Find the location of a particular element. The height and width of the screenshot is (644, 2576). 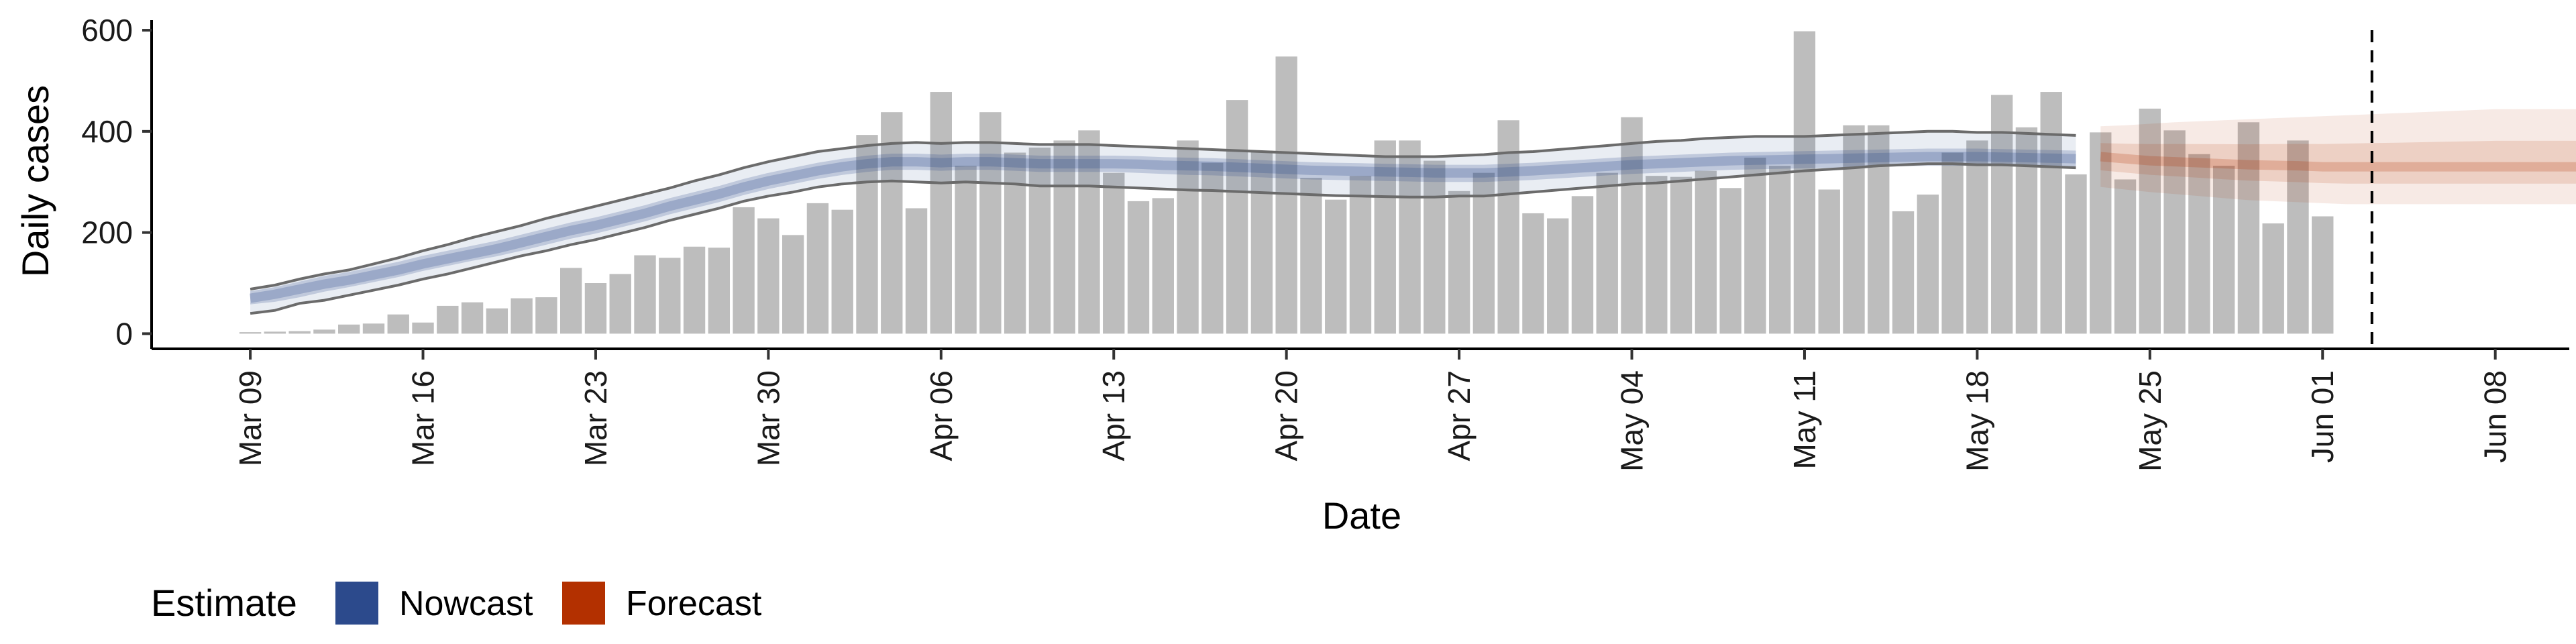

forecast-median-line is located at coordinates (2338, 162).